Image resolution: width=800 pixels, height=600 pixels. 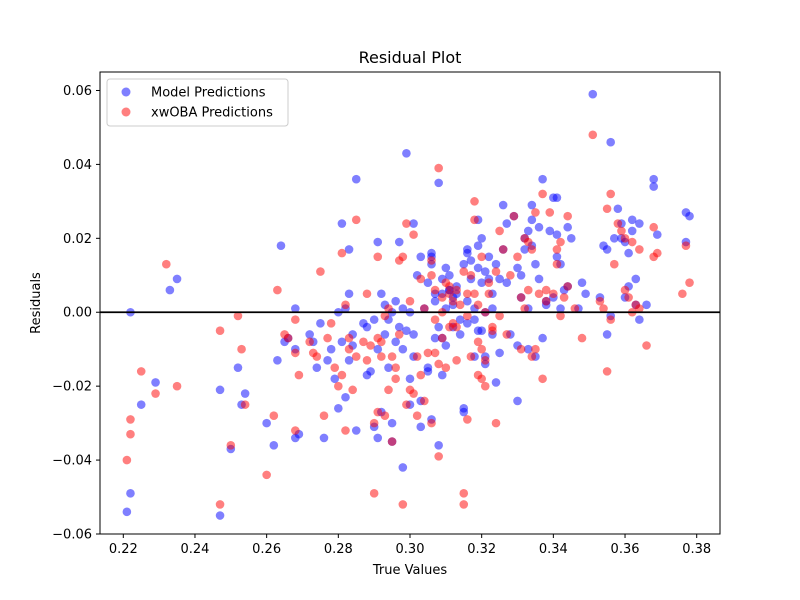 What do you see at coordinates (197, 102) in the screenshot?
I see `legend: Model Predictions xwOBA Predictions` at bounding box center [197, 102].